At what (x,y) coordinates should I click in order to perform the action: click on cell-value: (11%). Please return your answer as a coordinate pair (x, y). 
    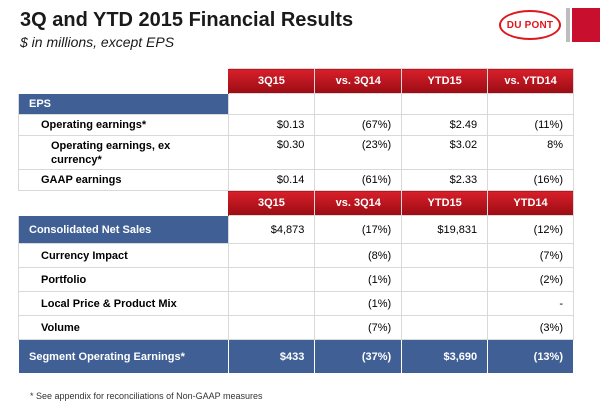
    Looking at the image, I should click on (530, 125).